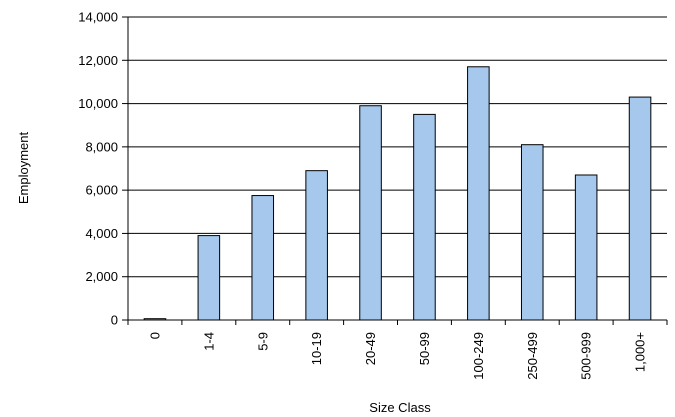 The width and height of the screenshot is (675, 417). Describe the element at coordinates (98, 60) in the screenshot. I see `y-tick-label: 12,000` at that location.